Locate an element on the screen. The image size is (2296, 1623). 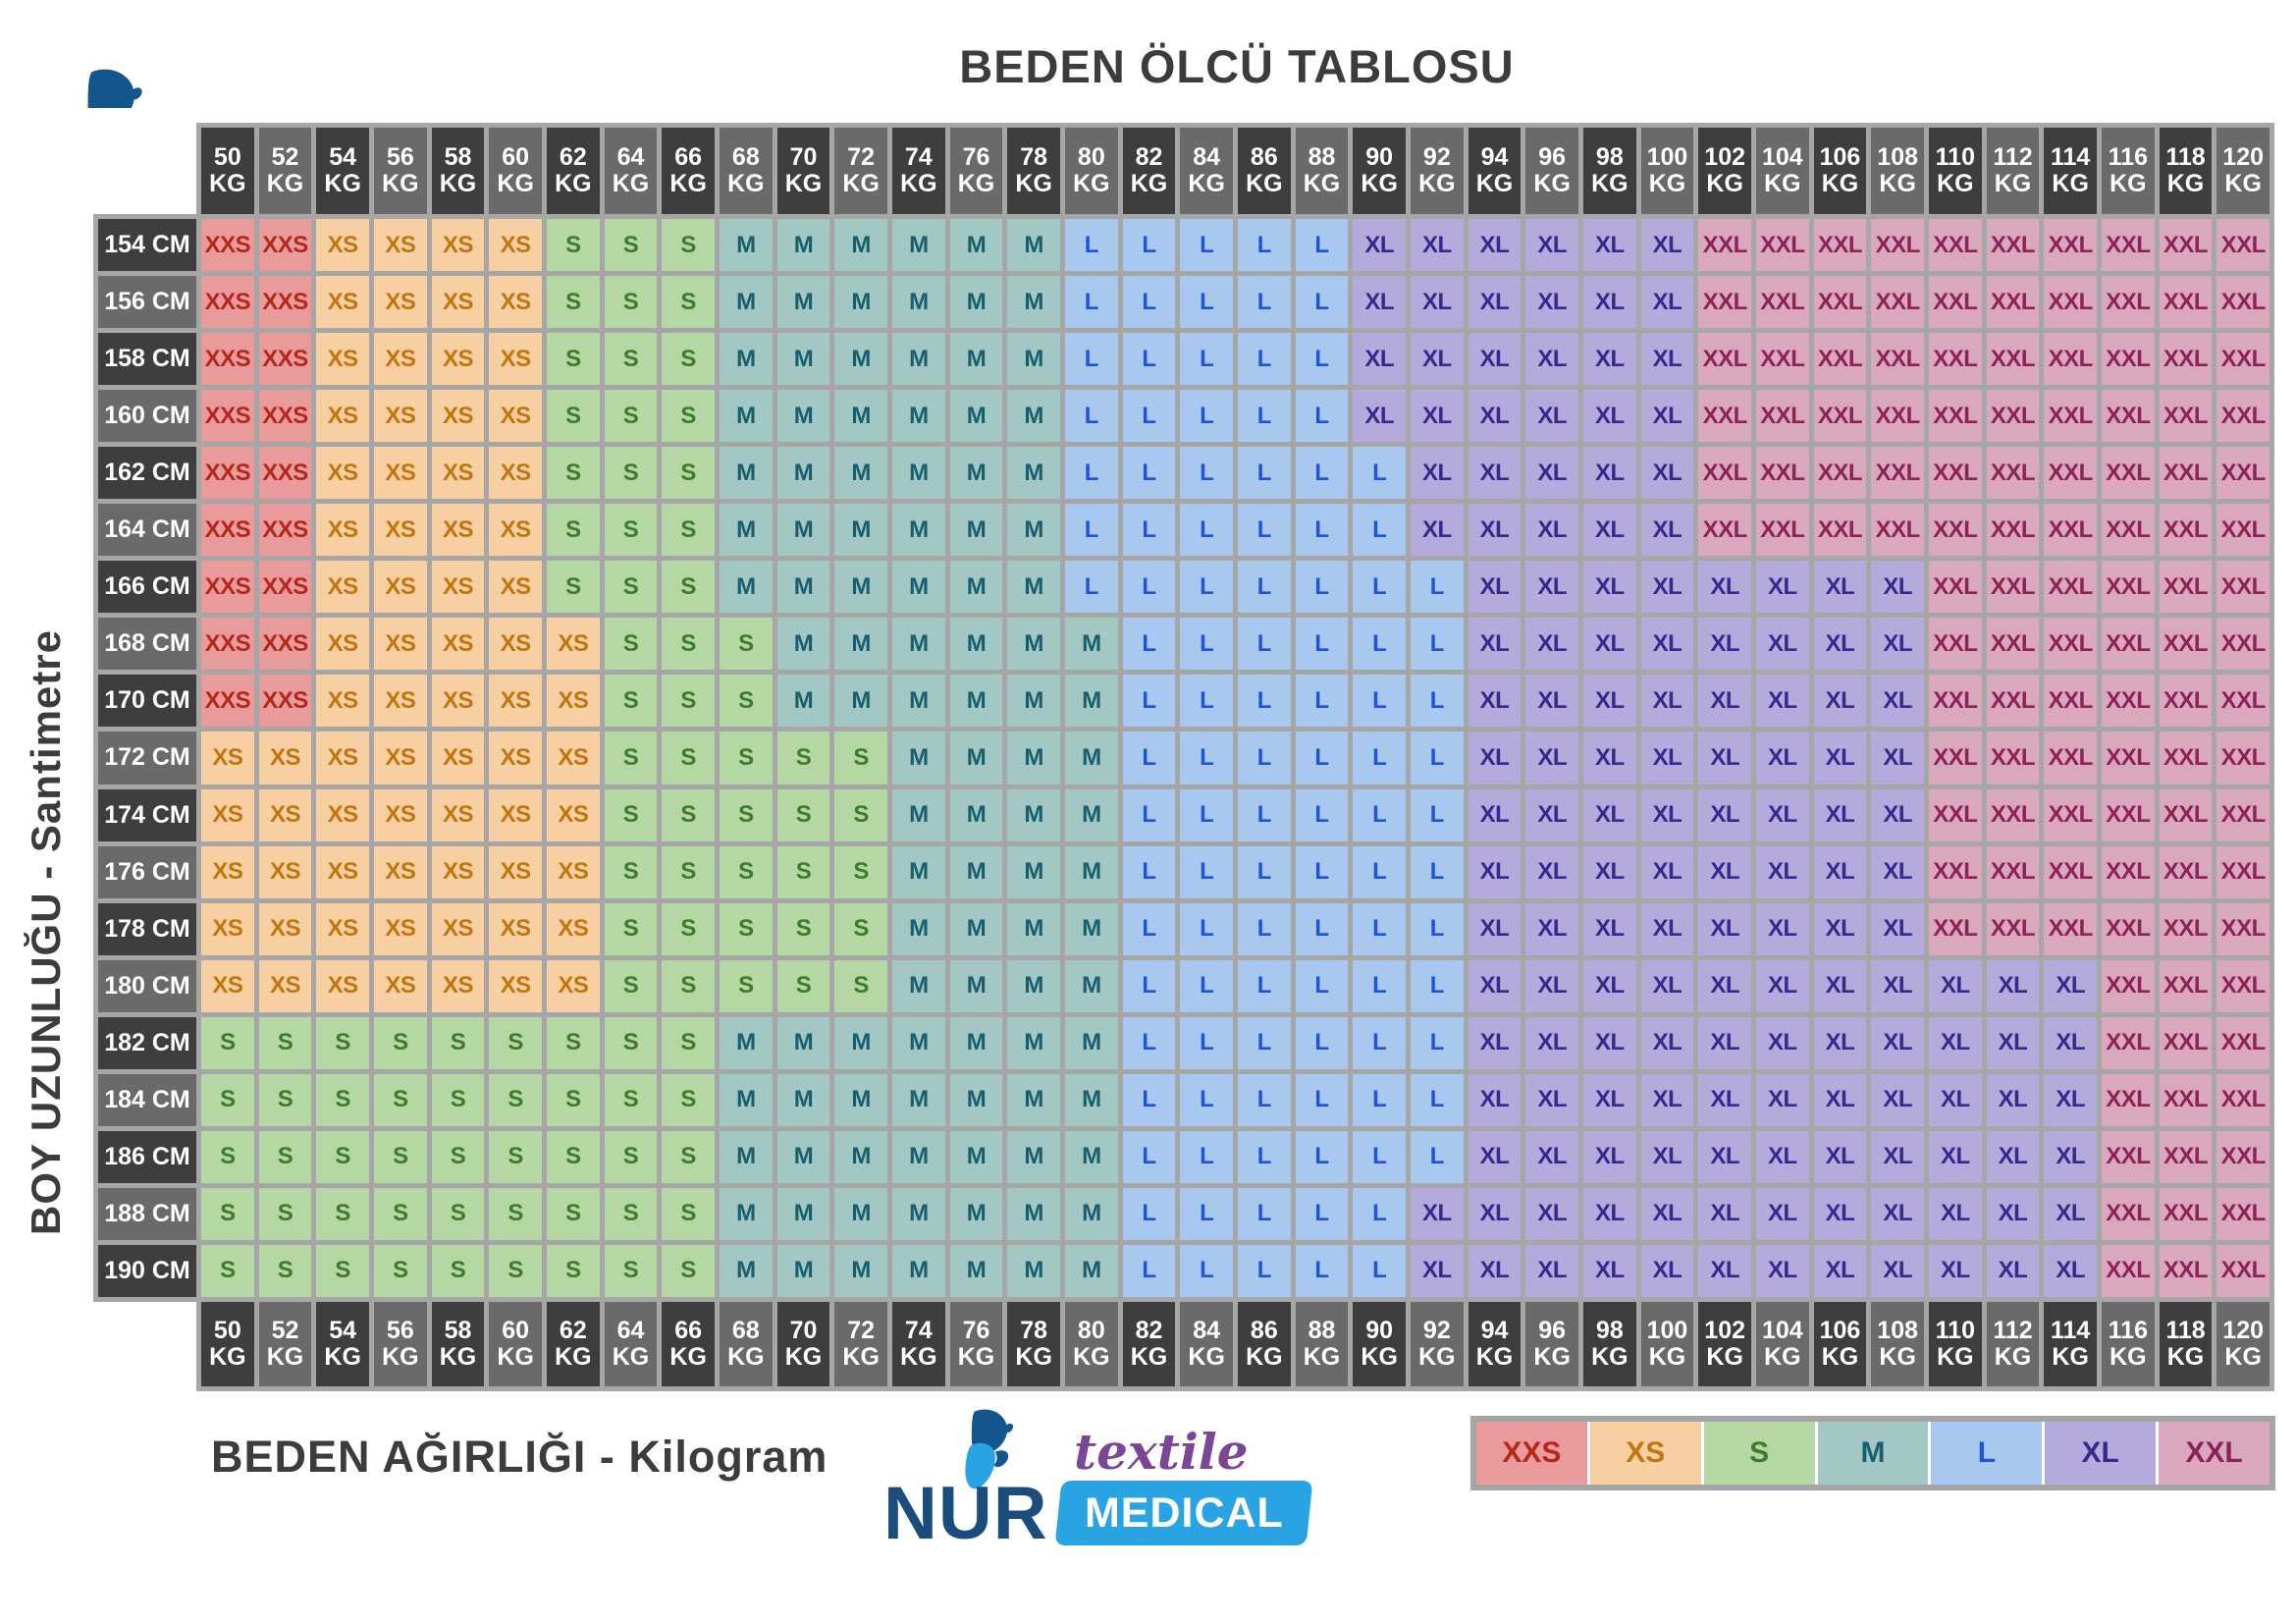
row-header-170cm: 170 CM is located at coordinates (147, 701).